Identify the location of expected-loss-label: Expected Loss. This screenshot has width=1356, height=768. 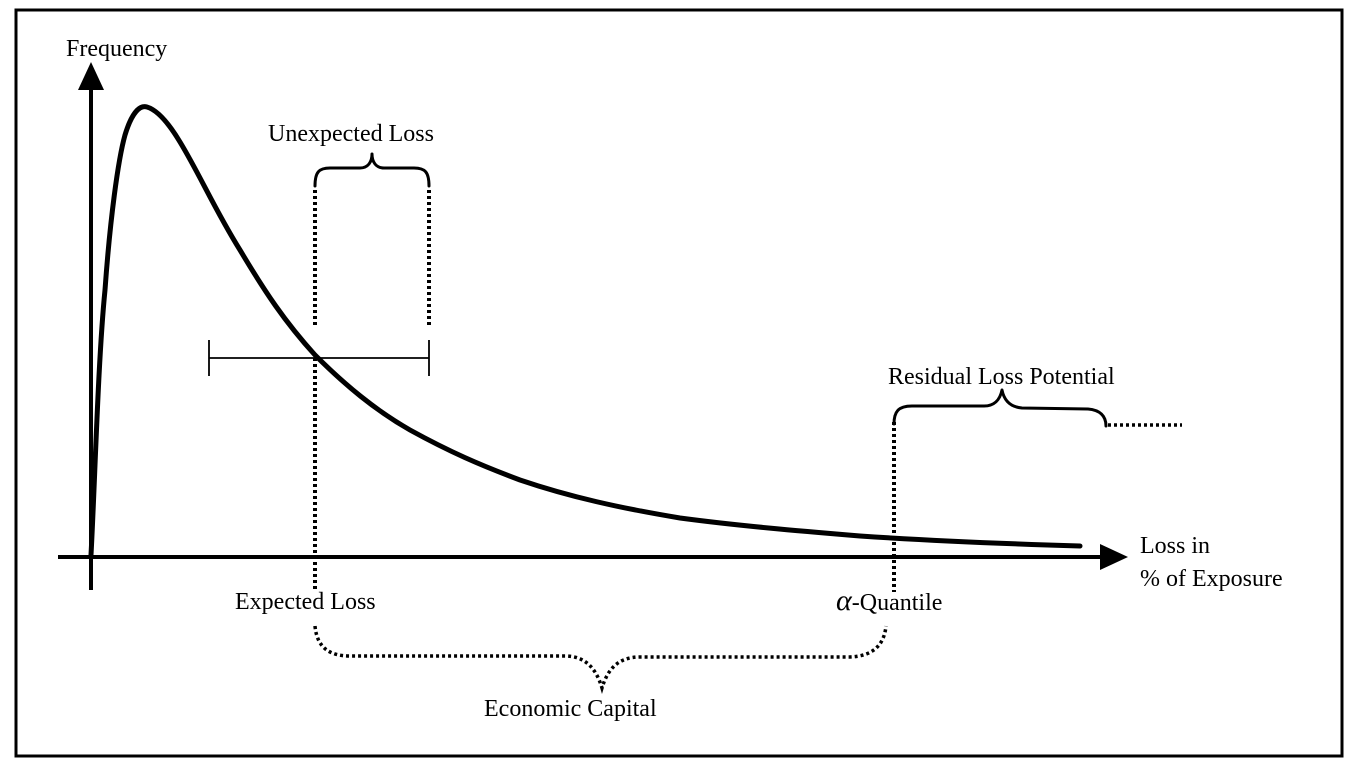
(305, 602).